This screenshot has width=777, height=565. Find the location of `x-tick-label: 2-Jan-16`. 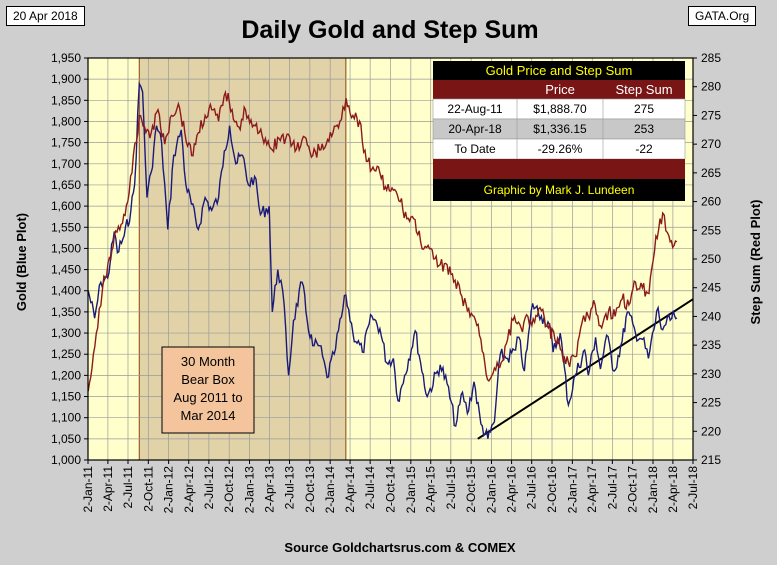

x-tick-label: 2-Jan-16 is located at coordinates (491, 490).